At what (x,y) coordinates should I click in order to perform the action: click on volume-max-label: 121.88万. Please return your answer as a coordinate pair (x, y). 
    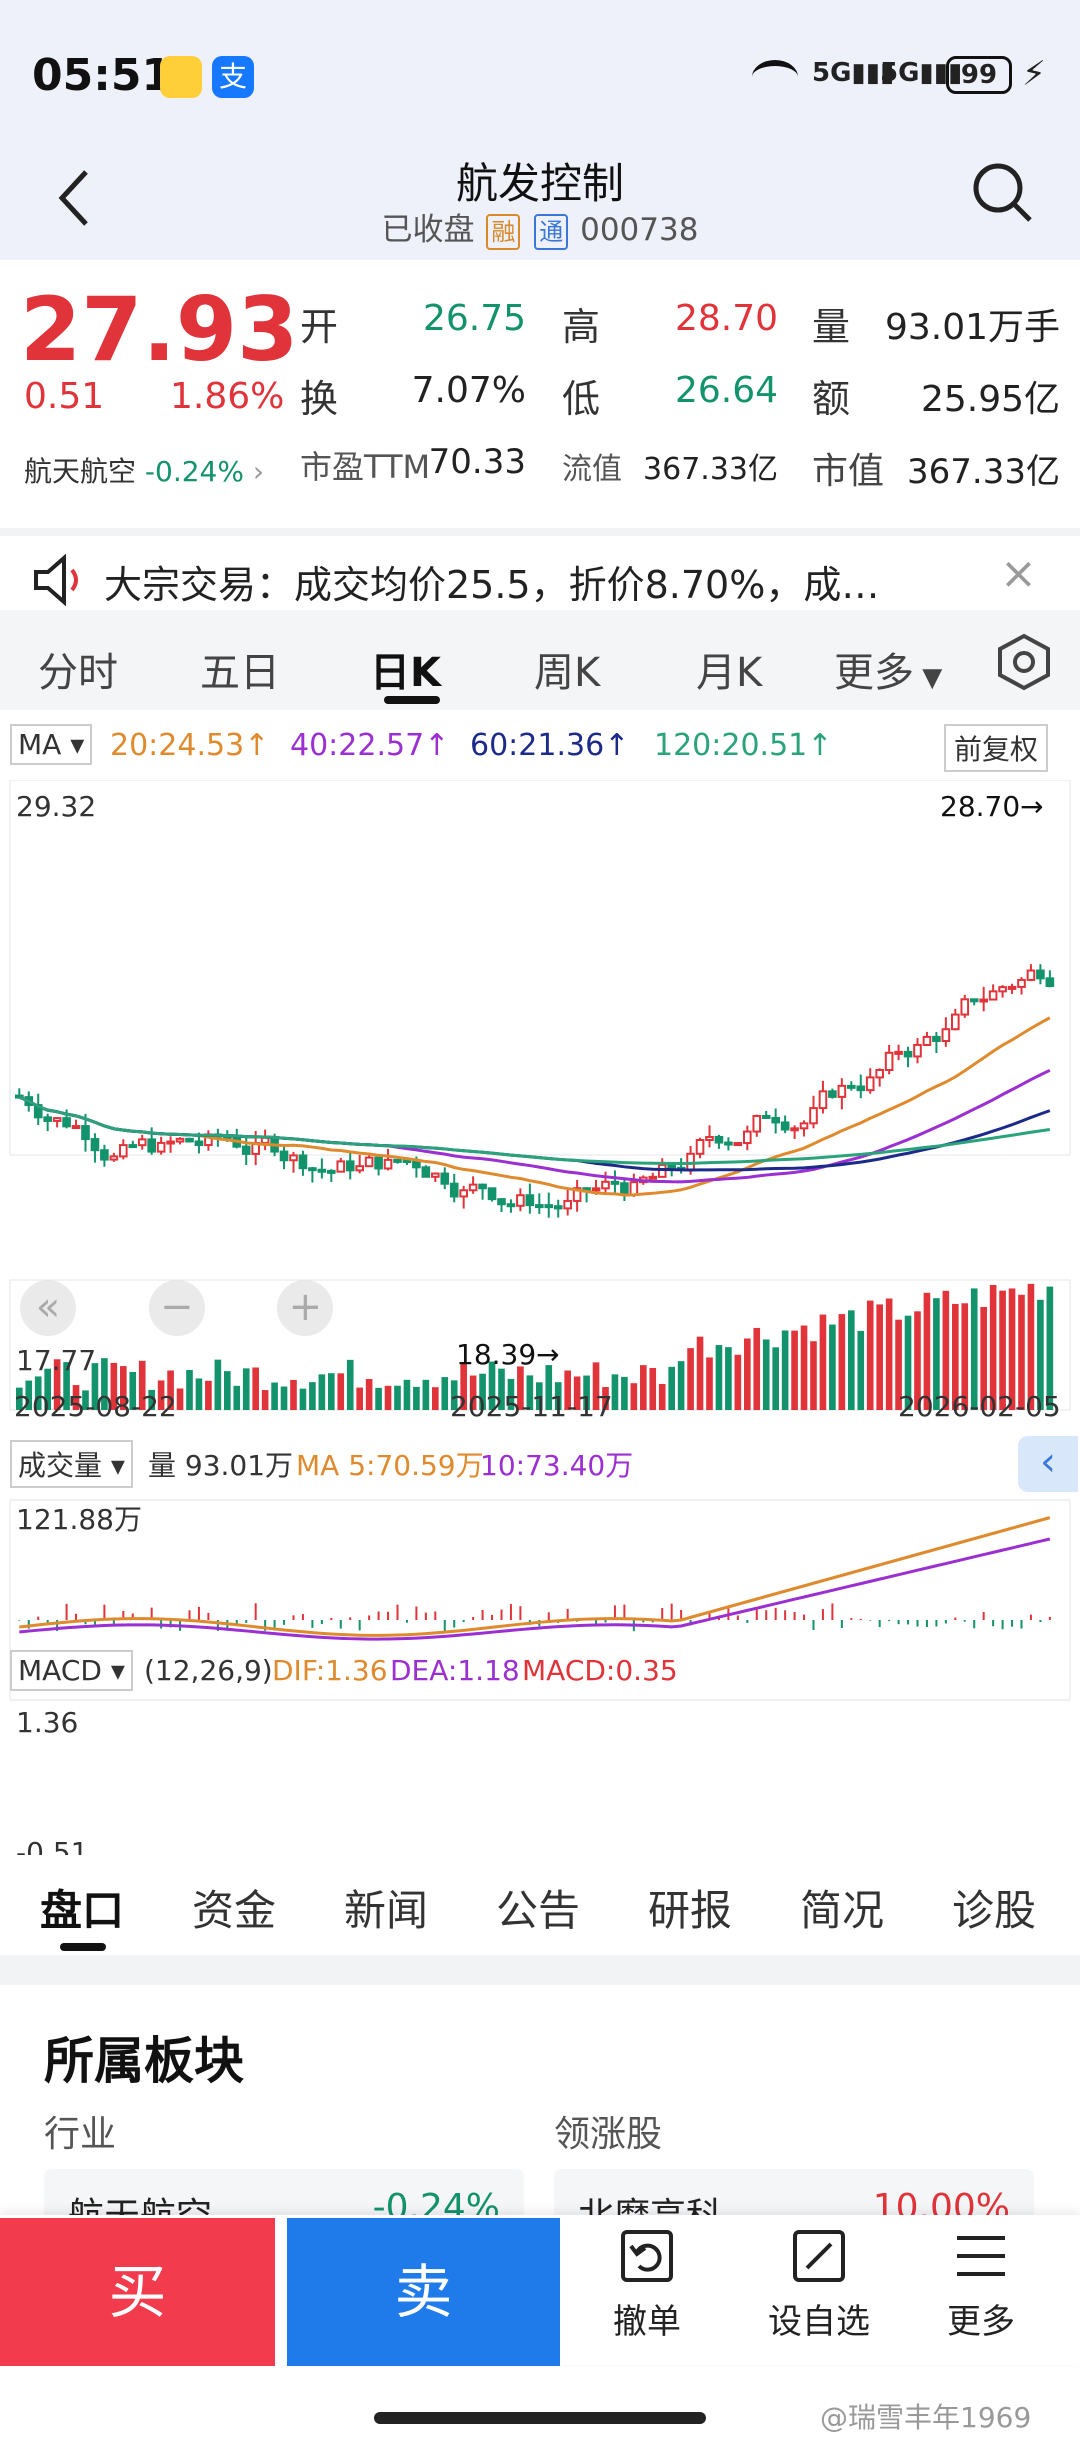
    Looking at the image, I should click on (79, 1519).